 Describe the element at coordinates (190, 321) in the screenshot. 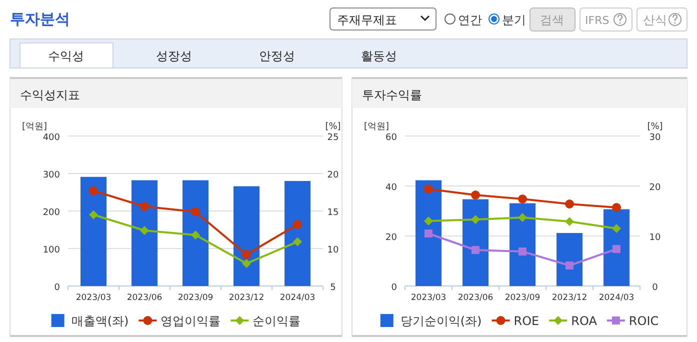

I see `legend-label: 영업이익률` at that location.